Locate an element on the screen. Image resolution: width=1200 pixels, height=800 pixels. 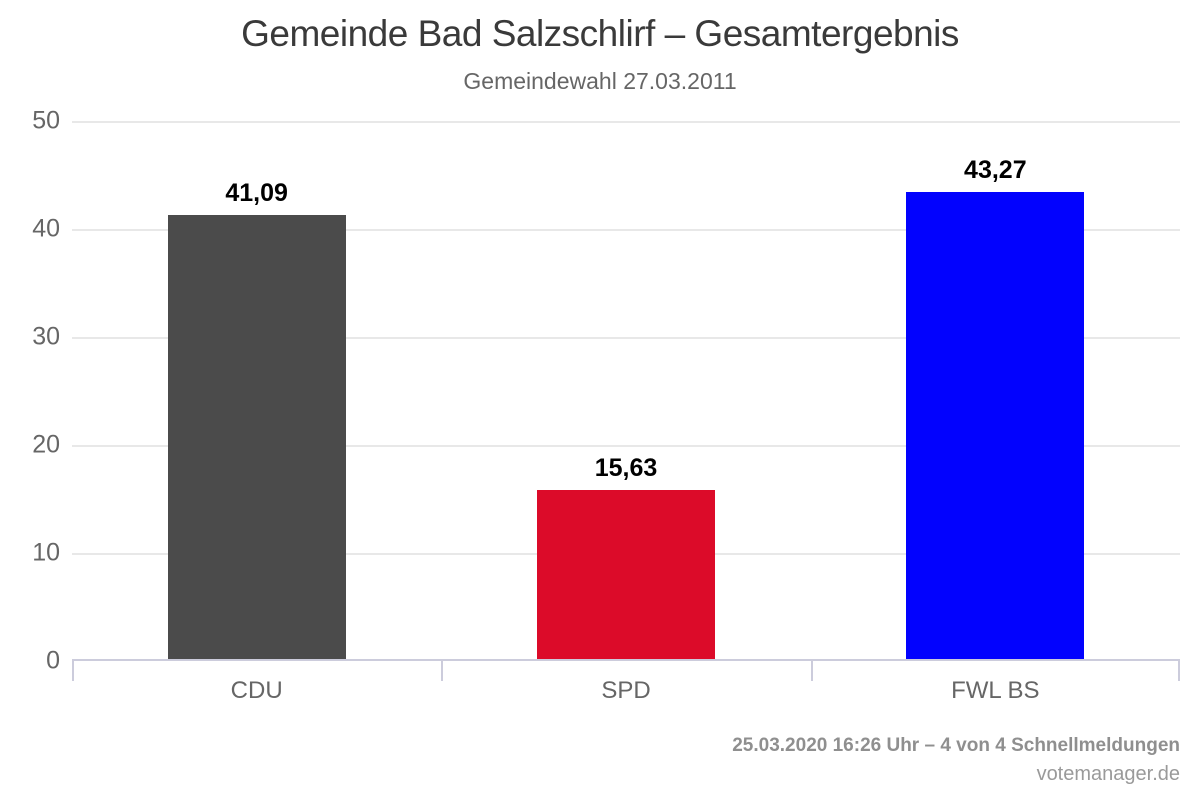
bar-spd is located at coordinates (626, 574).